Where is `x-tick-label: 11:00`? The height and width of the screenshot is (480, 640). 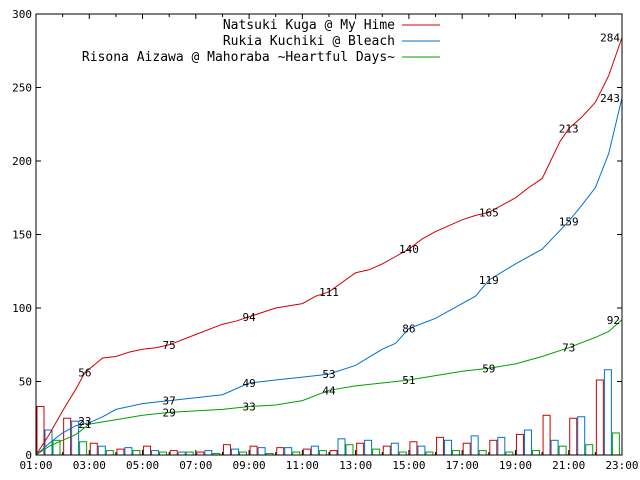 x-tick-label: 11:00 is located at coordinates (302, 465).